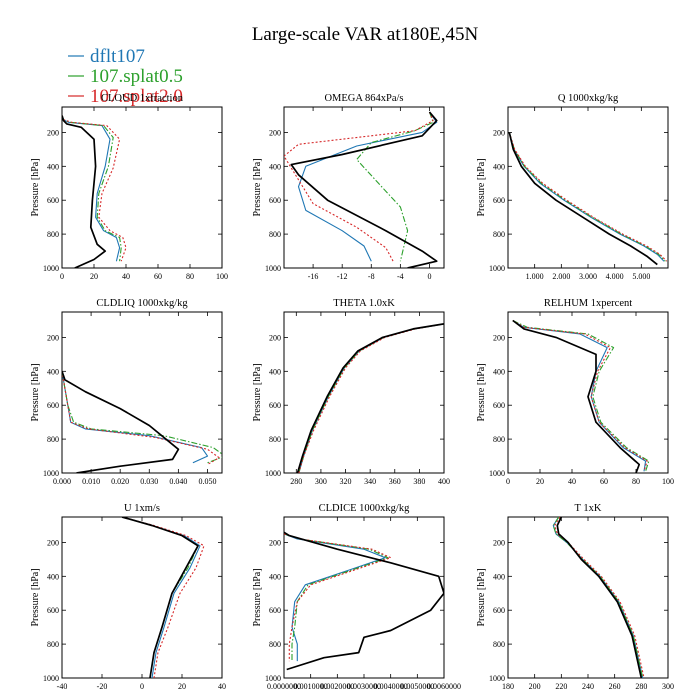 Image resolution: width=700 pixels, height=700 pixels. I want to click on x-tick-label: 0.020, so click(120, 481).